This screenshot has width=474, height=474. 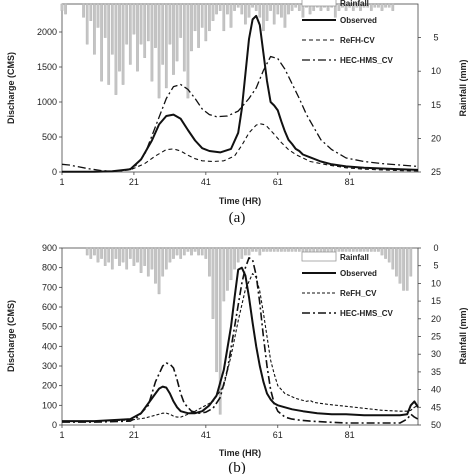 What do you see at coordinates (463, 87) in the screenshot?
I see `panel-a-y2-axis-label: Rainfall (mm)` at bounding box center [463, 87].